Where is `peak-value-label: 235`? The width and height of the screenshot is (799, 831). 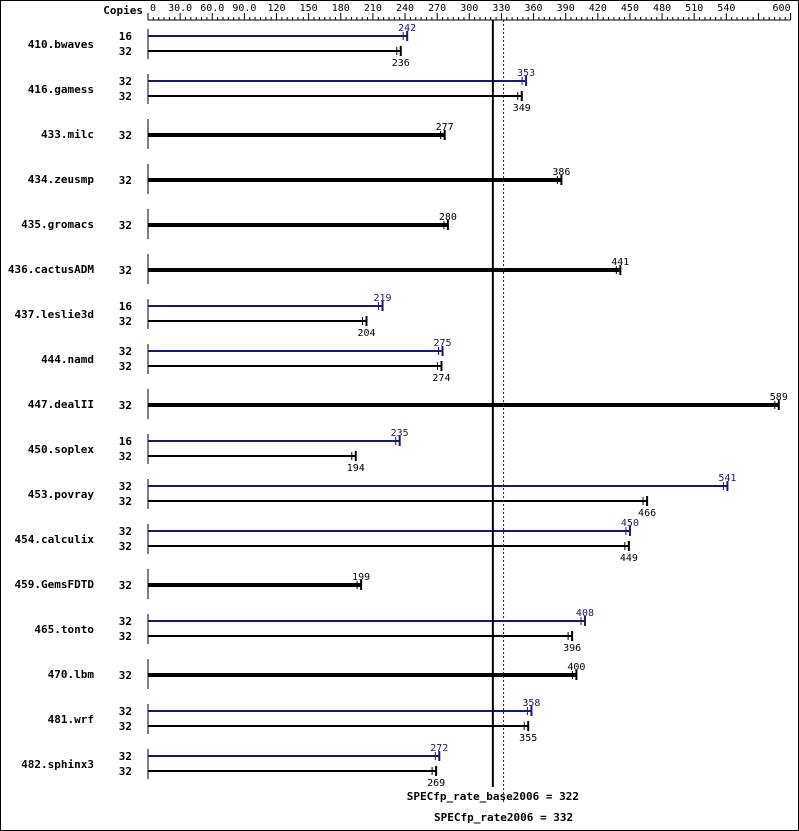
peak-value-label: 235 is located at coordinates (400, 433).